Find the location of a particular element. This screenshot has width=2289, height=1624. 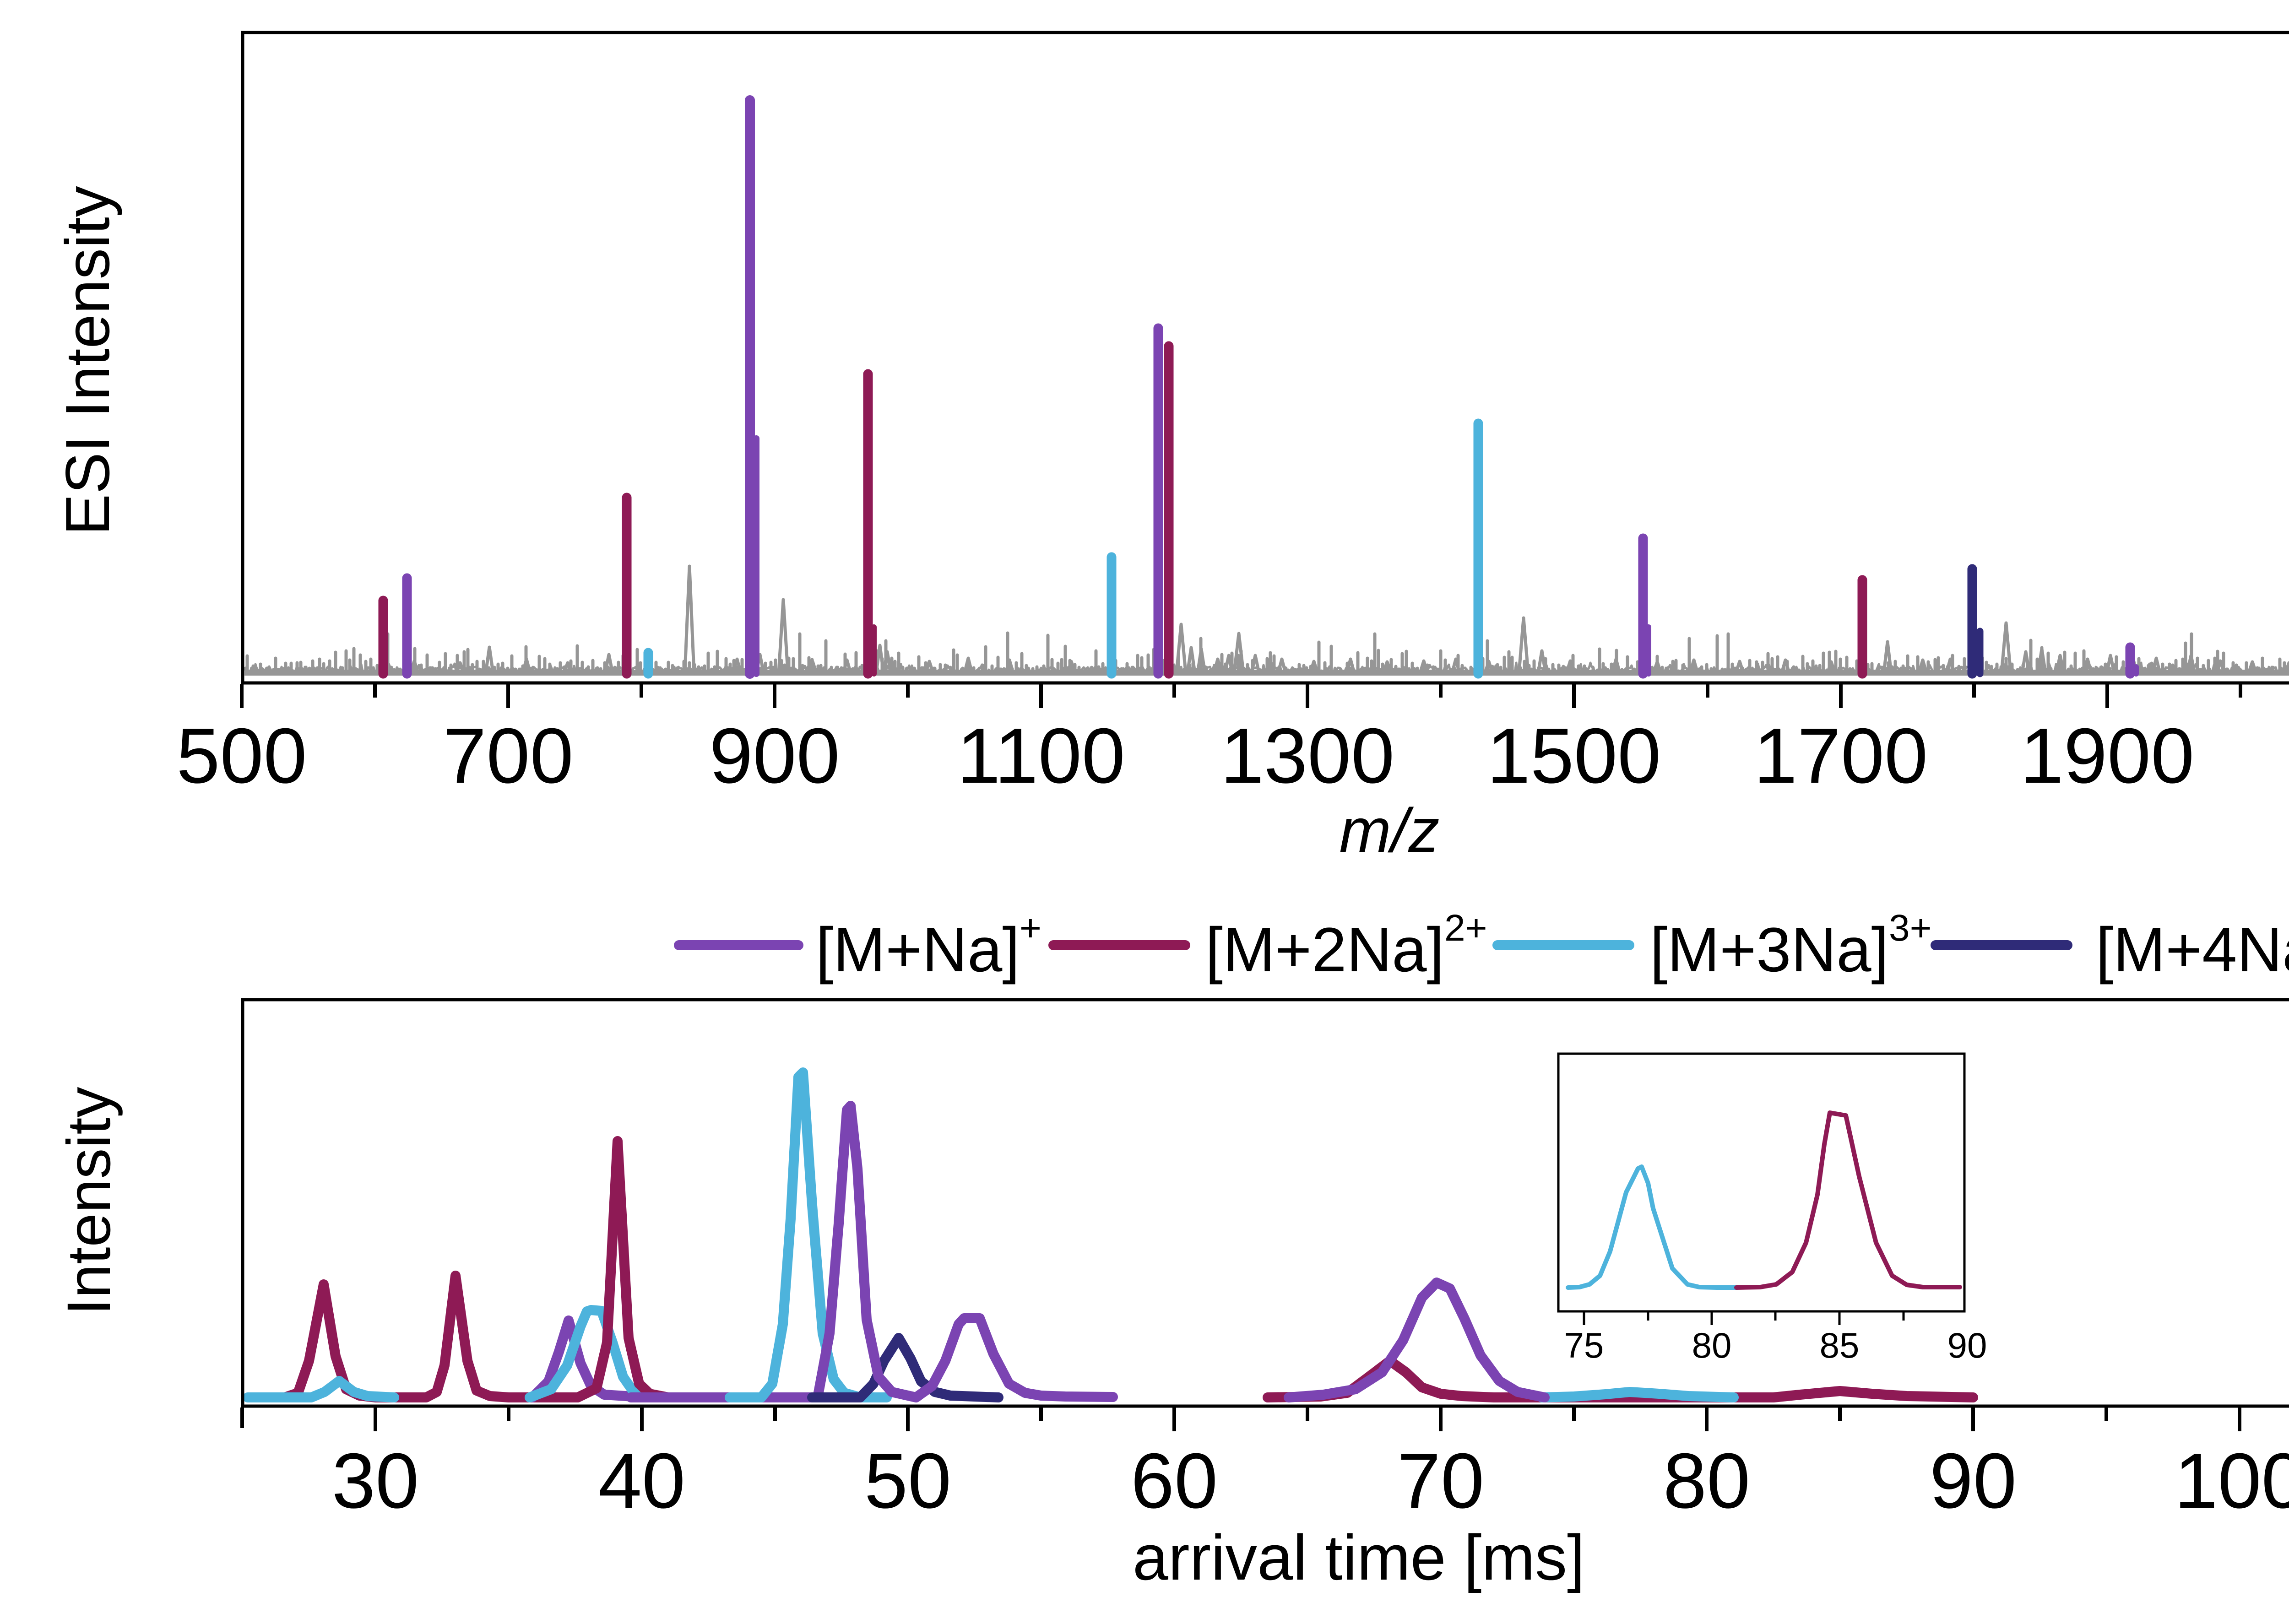

svg-text: [M+2Na] is located at coordinates (1324, 950).